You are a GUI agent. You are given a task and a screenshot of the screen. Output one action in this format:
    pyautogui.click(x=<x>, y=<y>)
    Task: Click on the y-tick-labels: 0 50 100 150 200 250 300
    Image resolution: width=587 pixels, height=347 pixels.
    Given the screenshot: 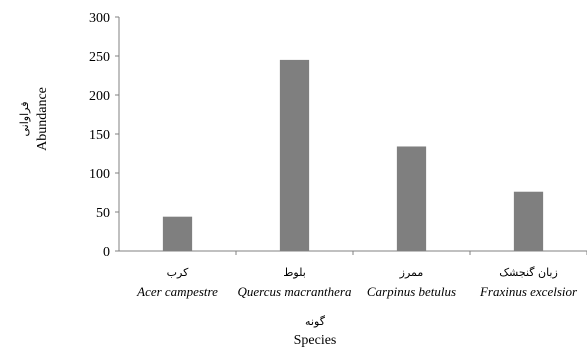 What is the action you would take?
    pyautogui.click(x=99, y=135)
    